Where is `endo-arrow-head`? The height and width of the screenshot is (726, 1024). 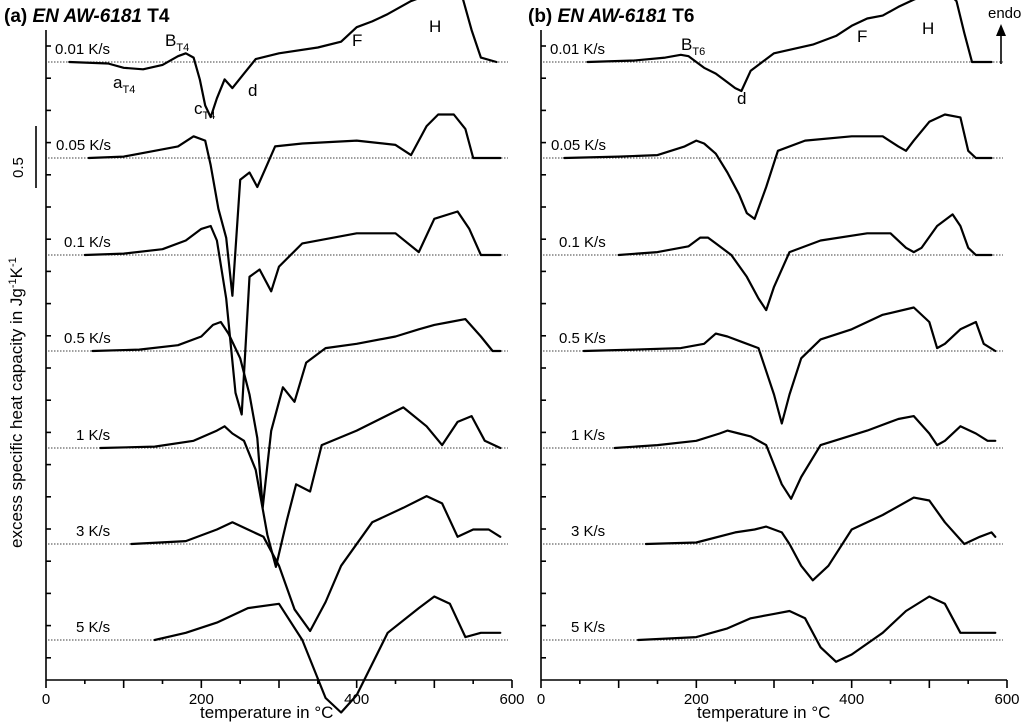
endo-arrow-head is located at coordinates (1001, 30).